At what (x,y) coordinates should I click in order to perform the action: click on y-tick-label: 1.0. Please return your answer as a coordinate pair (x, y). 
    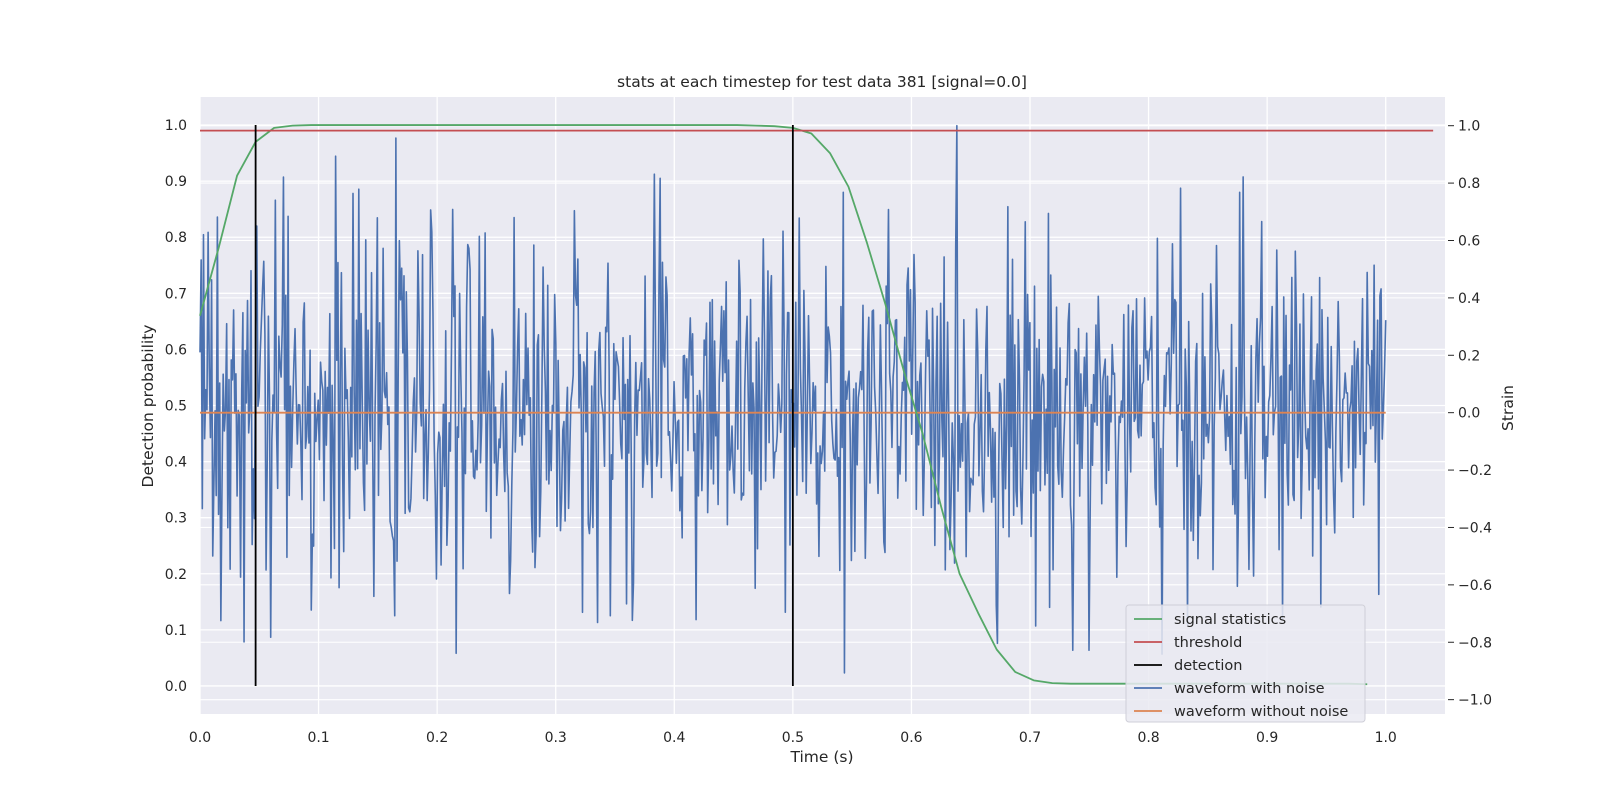
    Looking at the image, I should click on (176, 126).